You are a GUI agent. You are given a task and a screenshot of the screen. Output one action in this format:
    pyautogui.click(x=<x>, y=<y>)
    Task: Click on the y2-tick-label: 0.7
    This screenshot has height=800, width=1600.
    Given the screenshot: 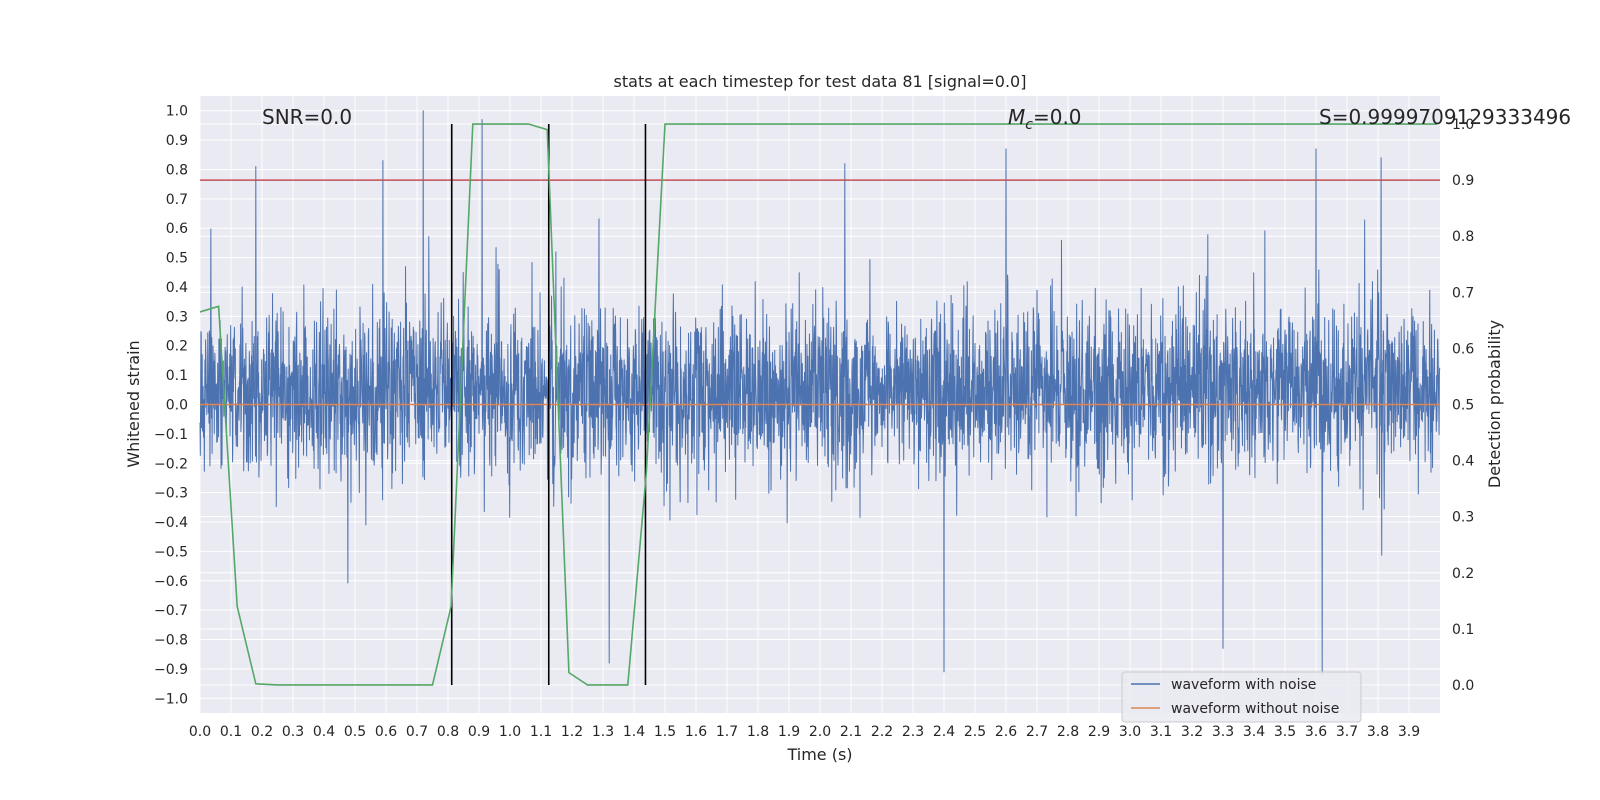 What is the action you would take?
    pyautogui.click(x=1463, y=293)
    